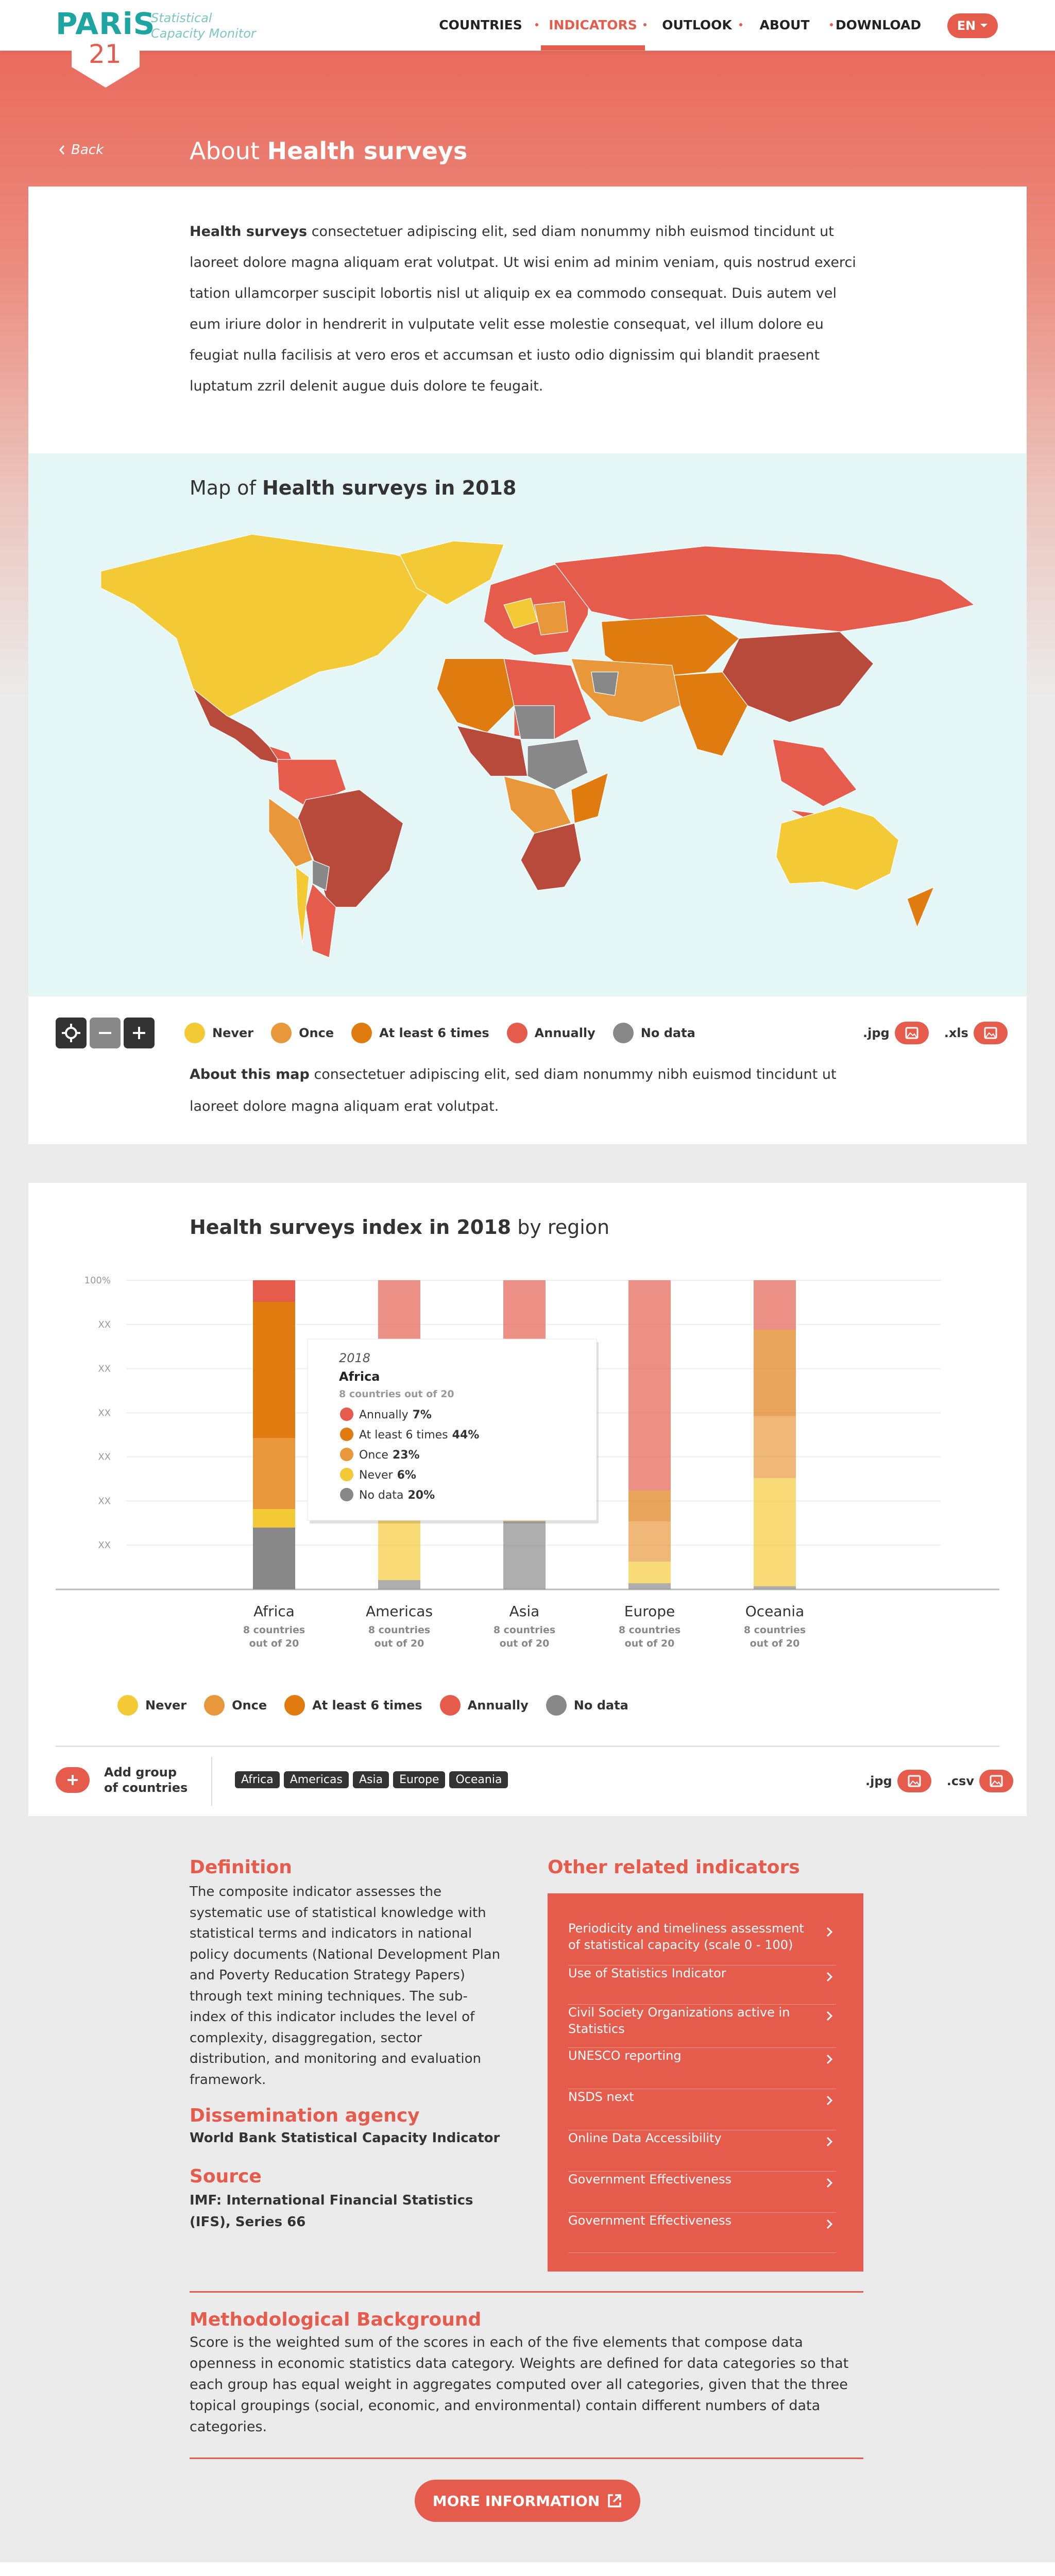 This screenshot has height=2576, width=1055. I want to click on map-downloads: .jpg .xls, so click(935, 1033).